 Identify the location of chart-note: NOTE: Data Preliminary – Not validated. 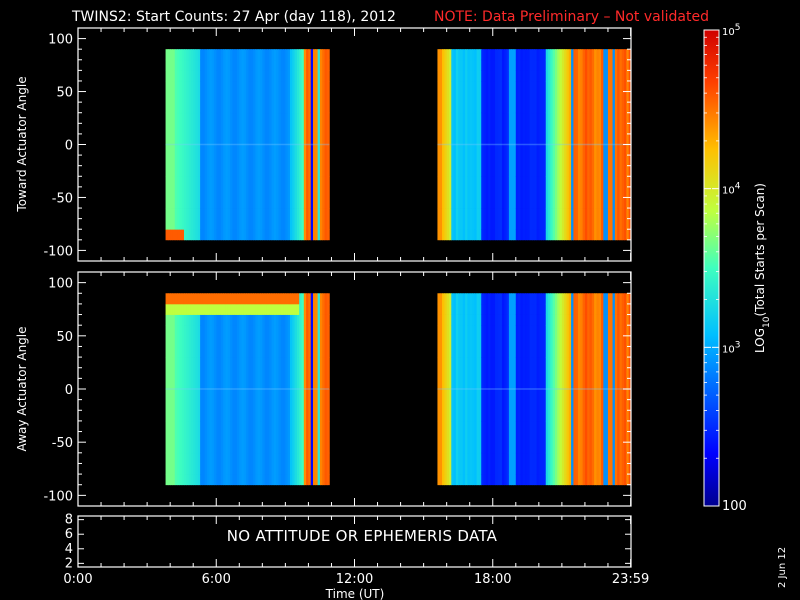
(571, 17).